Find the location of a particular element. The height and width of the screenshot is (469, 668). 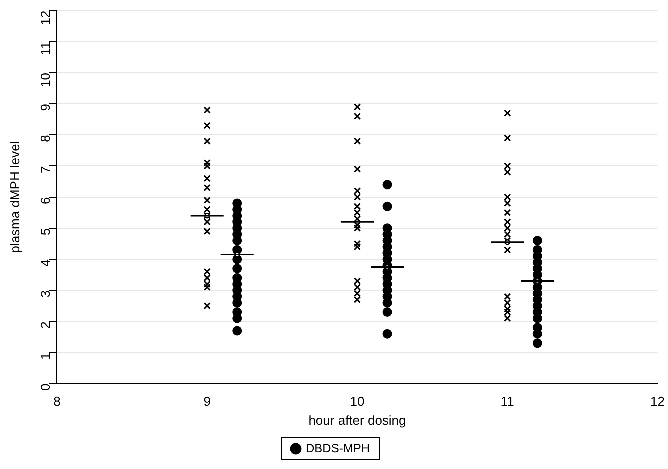

y-tick-label: 8 is located at coordinates (45, 138).